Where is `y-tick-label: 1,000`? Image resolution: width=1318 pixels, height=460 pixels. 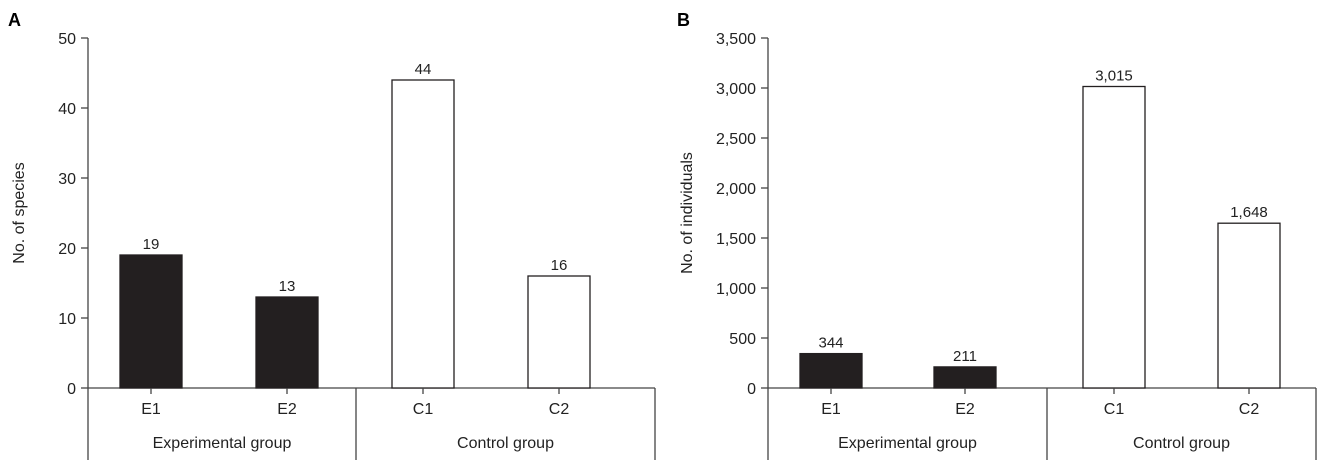 y-tick-label: 1,000 is located at coordinates (736, 289).